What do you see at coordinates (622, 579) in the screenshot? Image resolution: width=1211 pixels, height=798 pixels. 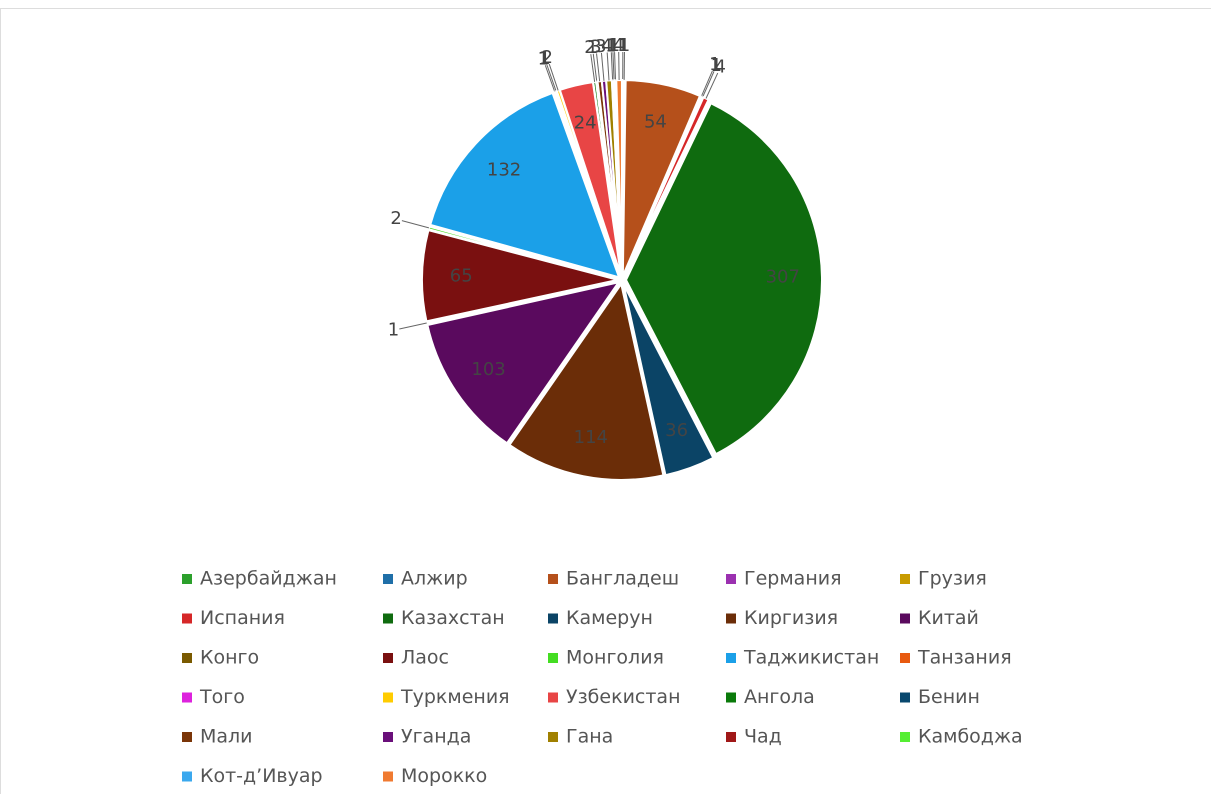 I see `legend-label: Бангладеш` at bounding box center [622, 579].